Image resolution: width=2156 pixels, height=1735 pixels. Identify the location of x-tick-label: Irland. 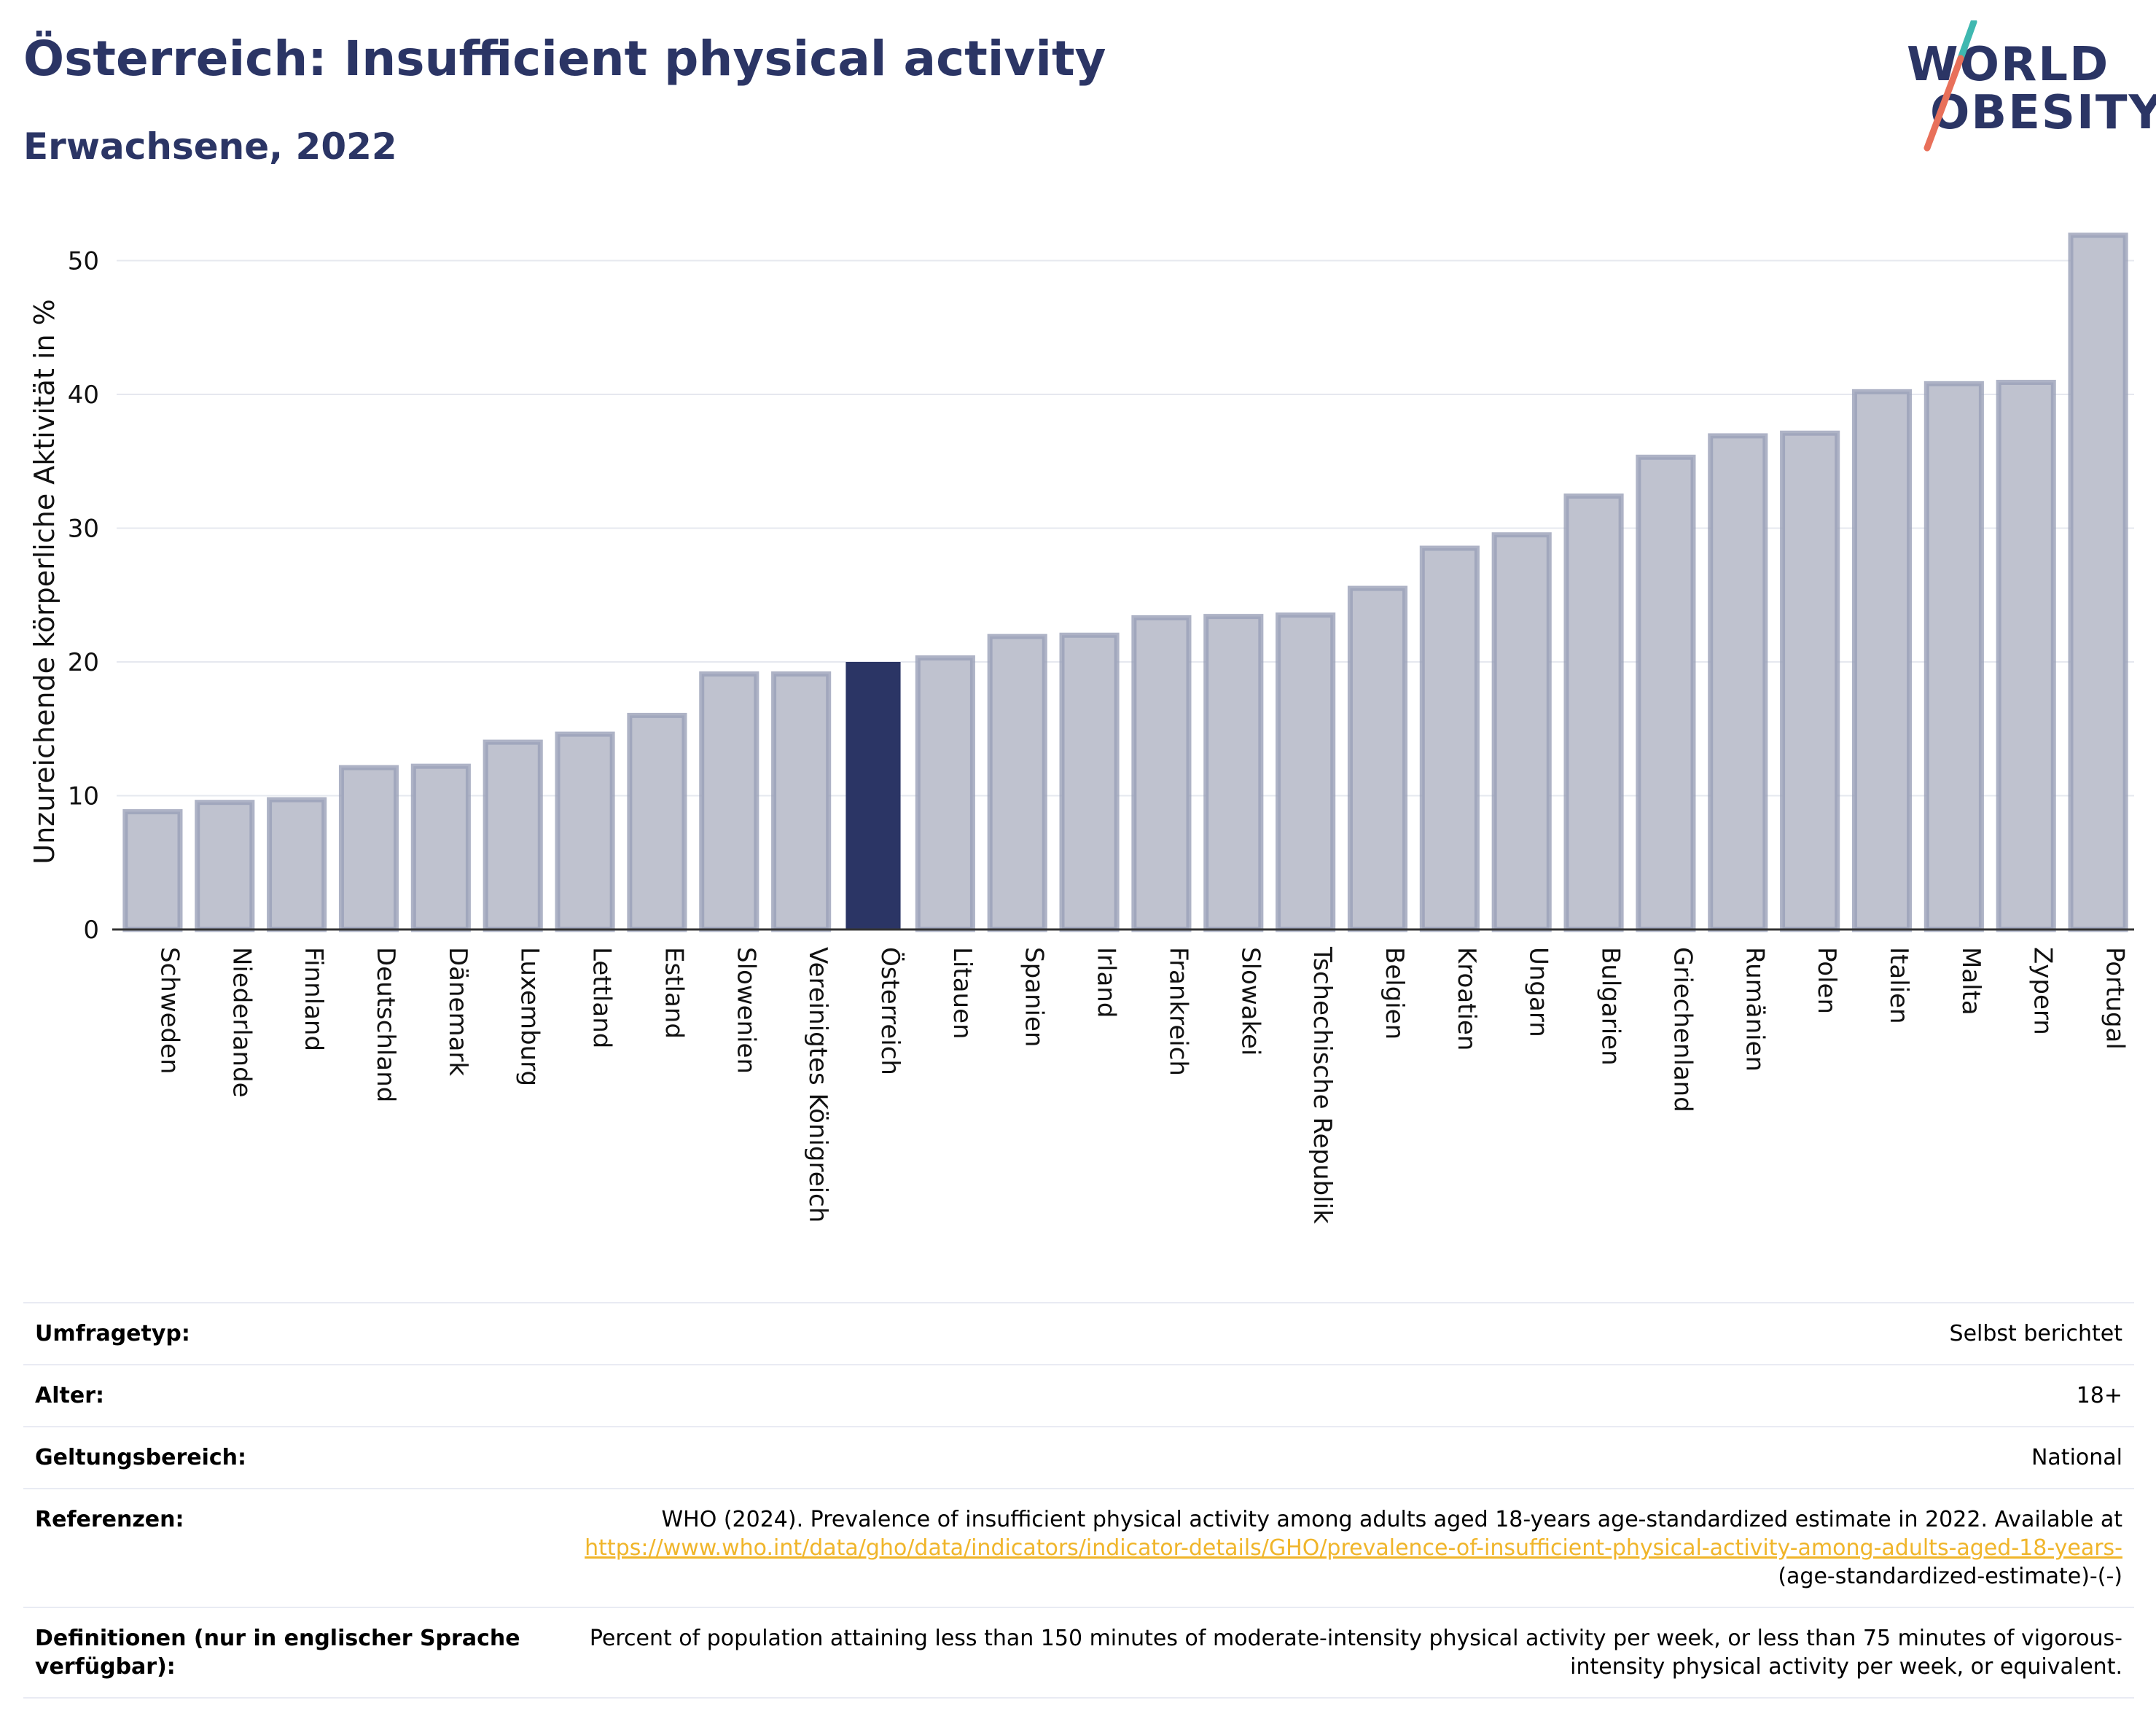
(1106, 982).